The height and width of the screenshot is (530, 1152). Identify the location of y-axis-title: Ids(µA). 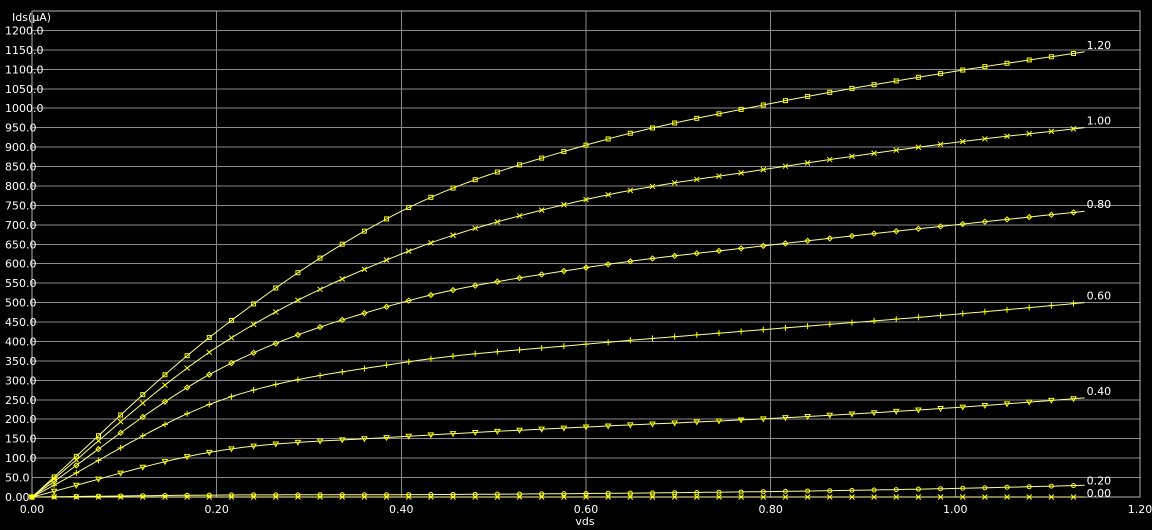
(31, 17).